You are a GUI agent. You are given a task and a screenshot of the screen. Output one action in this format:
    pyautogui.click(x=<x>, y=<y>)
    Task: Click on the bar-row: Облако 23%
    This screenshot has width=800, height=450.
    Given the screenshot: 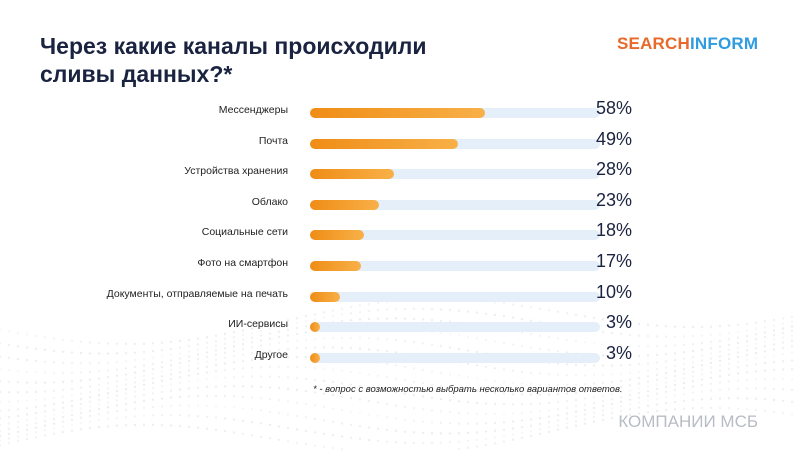 What is the action you would take?
    pyautogui.click(x=400, y=204)
    